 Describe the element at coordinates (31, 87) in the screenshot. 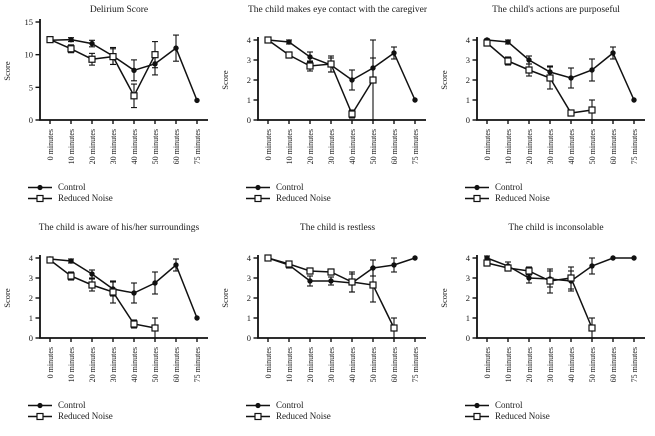

I see `svg-text: 5` at that location.